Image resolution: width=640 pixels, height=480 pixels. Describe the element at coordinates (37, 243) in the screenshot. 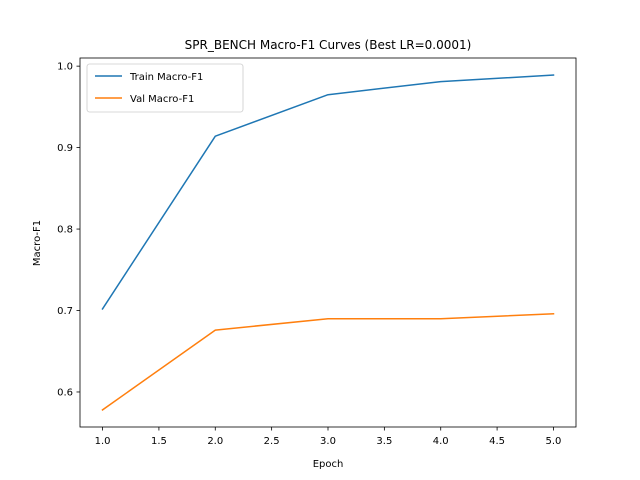

I see `y-axis-label: Macro-F1` at that location.